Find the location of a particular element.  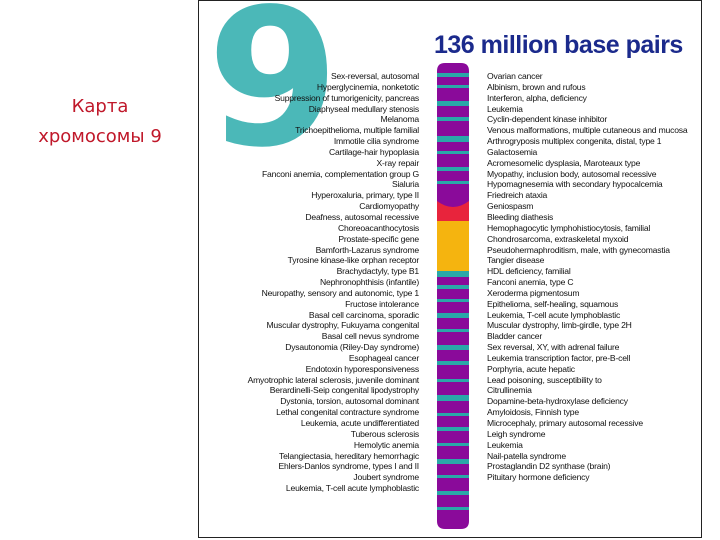

left-disease-label: Brachydactyly, type B1 is located at coordinates (378, 271).